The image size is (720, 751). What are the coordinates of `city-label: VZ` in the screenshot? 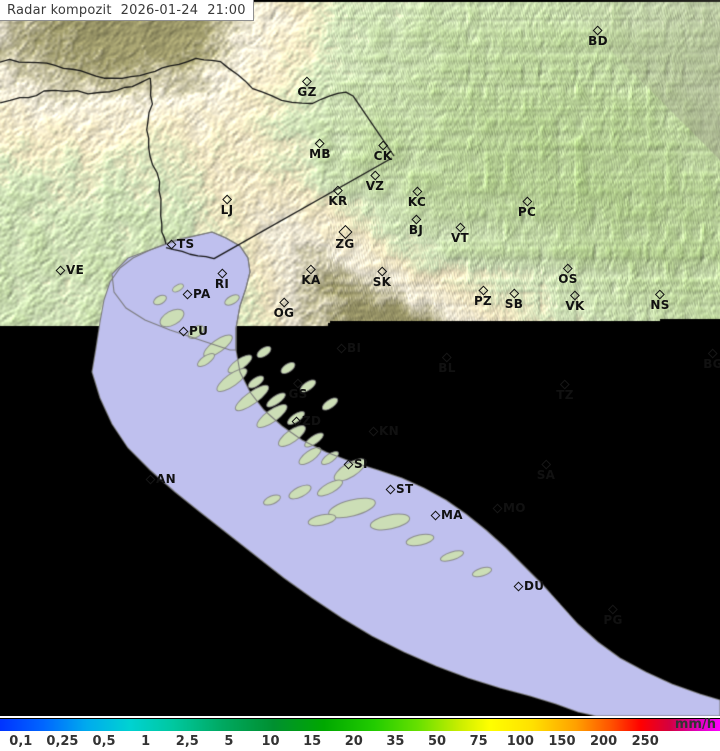 It's located at (375, 186).